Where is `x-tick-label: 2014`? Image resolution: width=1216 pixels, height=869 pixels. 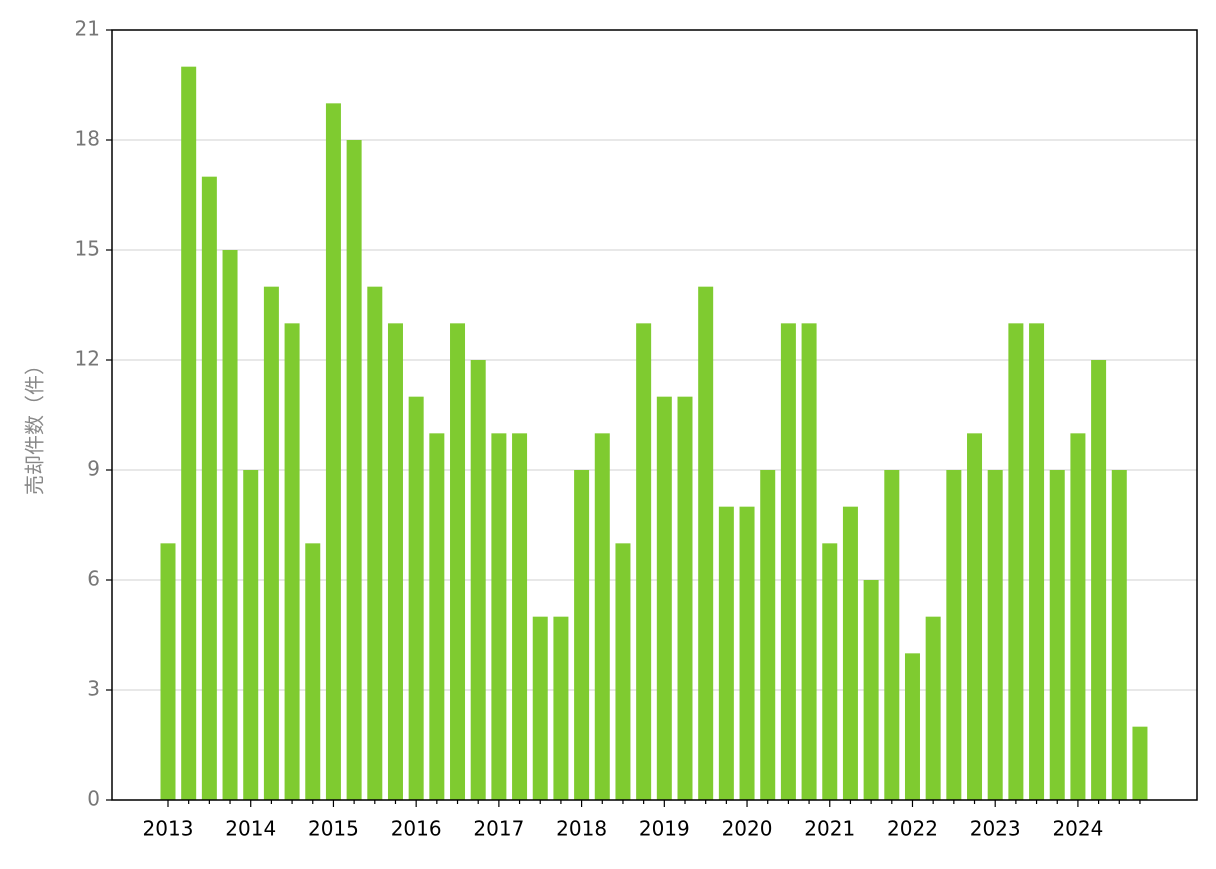
x-tick-label: 2014 is located at coordinates (250, 829).